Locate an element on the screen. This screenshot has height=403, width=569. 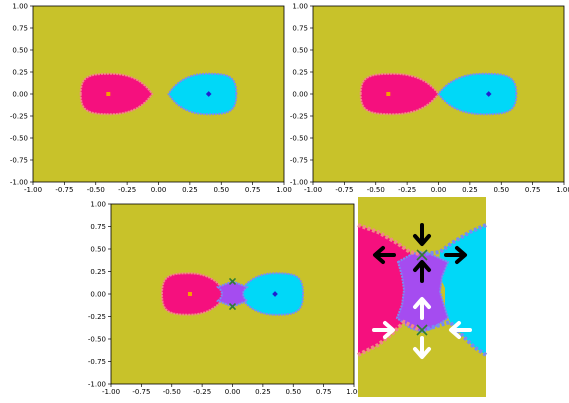
black-arrow-up is located at coordinates (422, 271).